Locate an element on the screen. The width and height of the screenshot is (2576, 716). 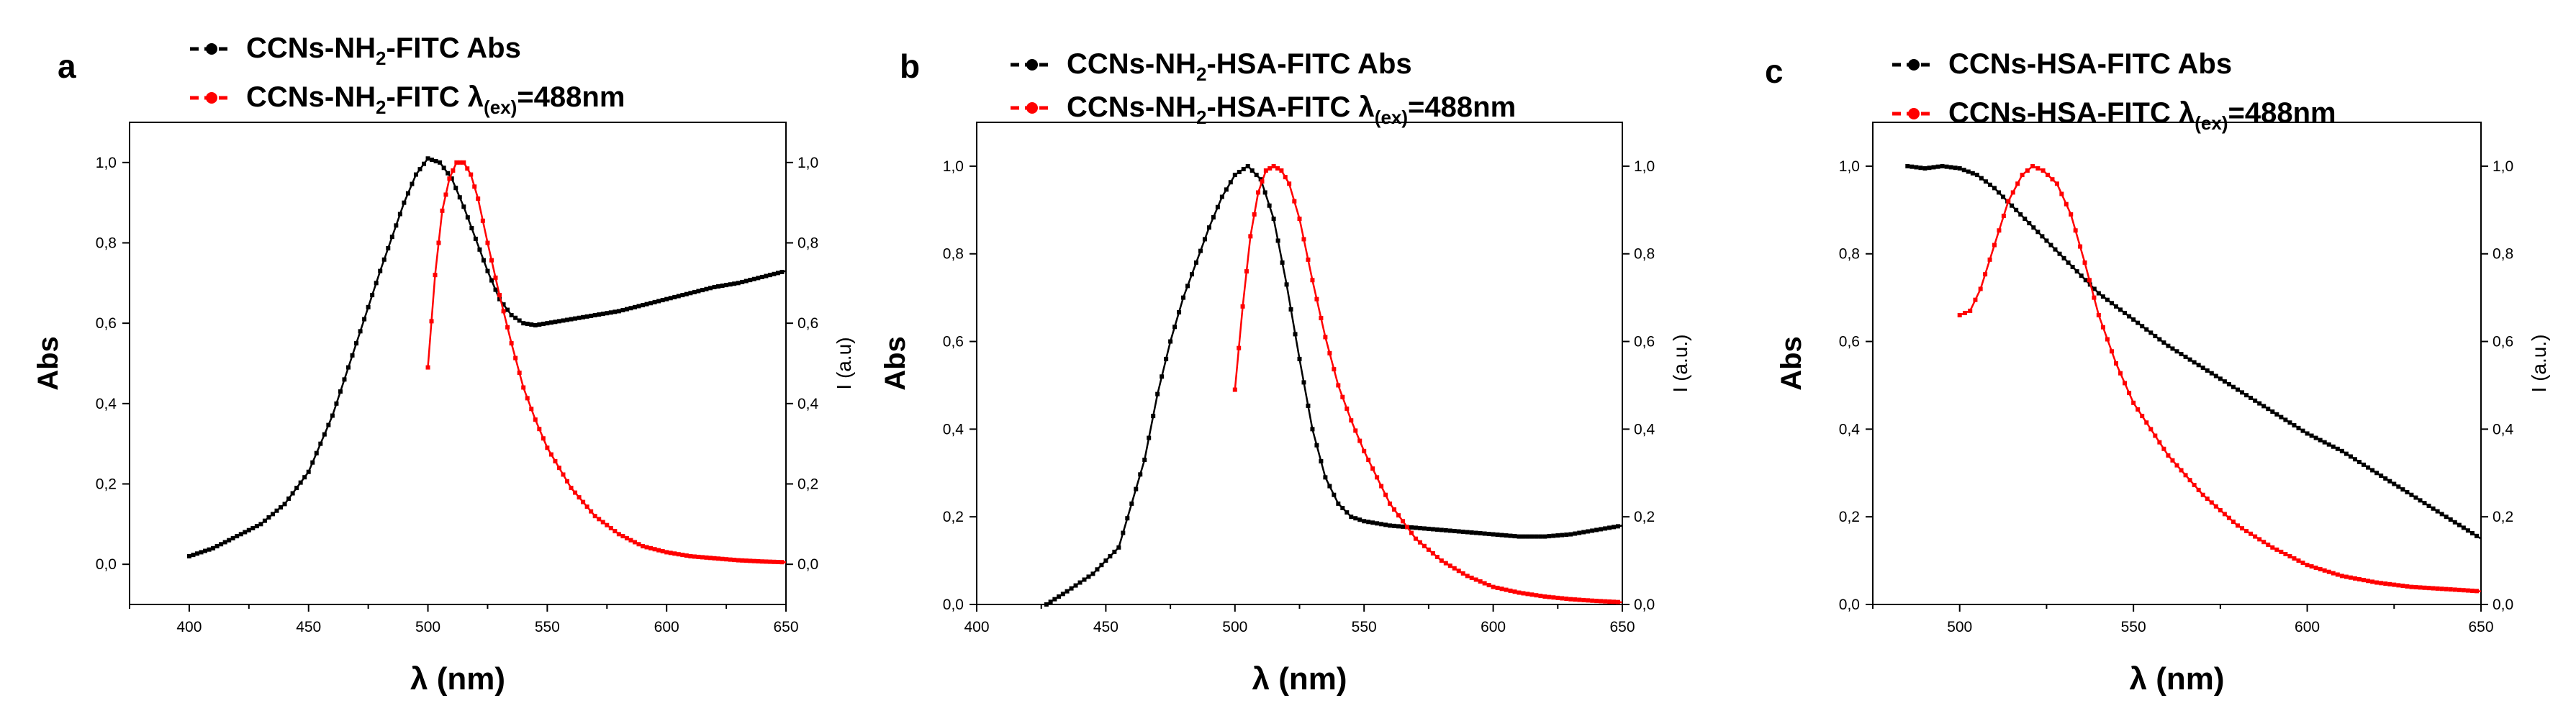
legend-text-part: CCNs-NH is located at coordinates (1132, 64).